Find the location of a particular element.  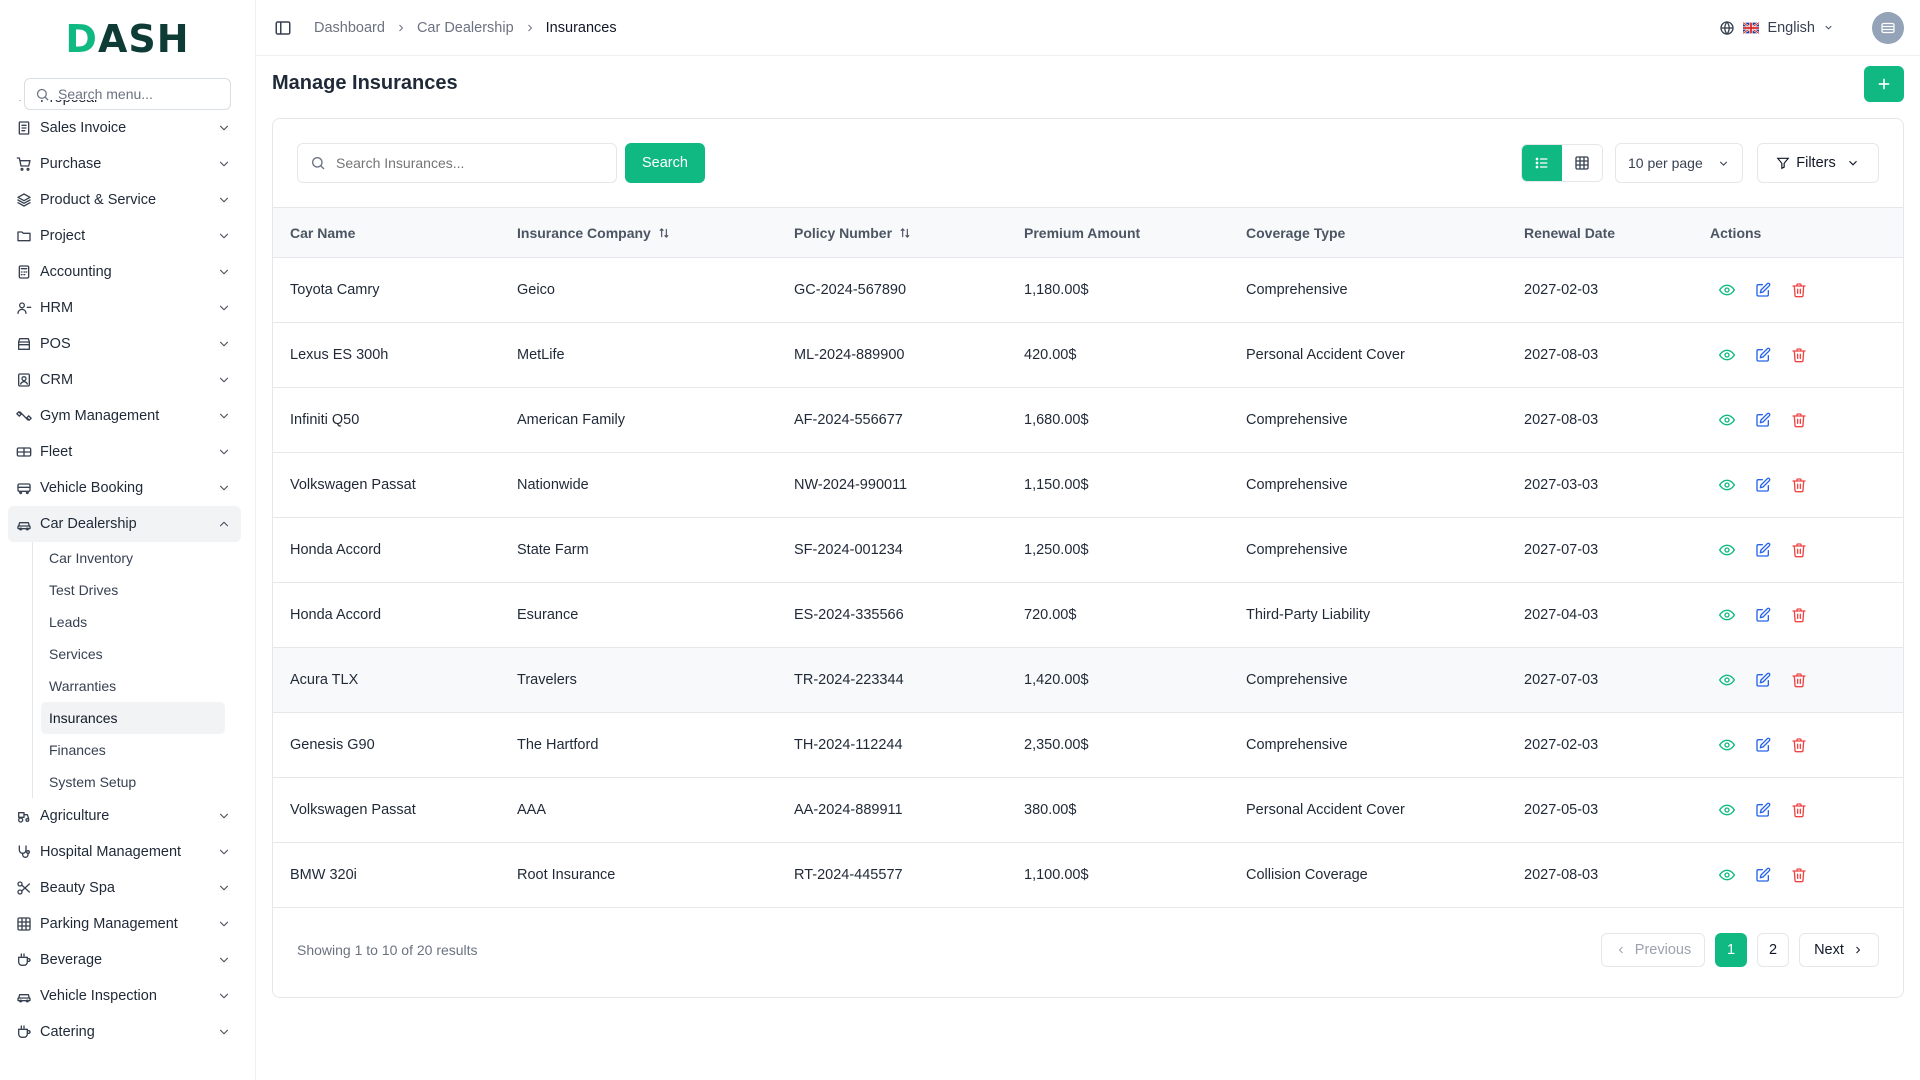

sidebar-item-accounting: Accounting is located at coordinates (124, 272).